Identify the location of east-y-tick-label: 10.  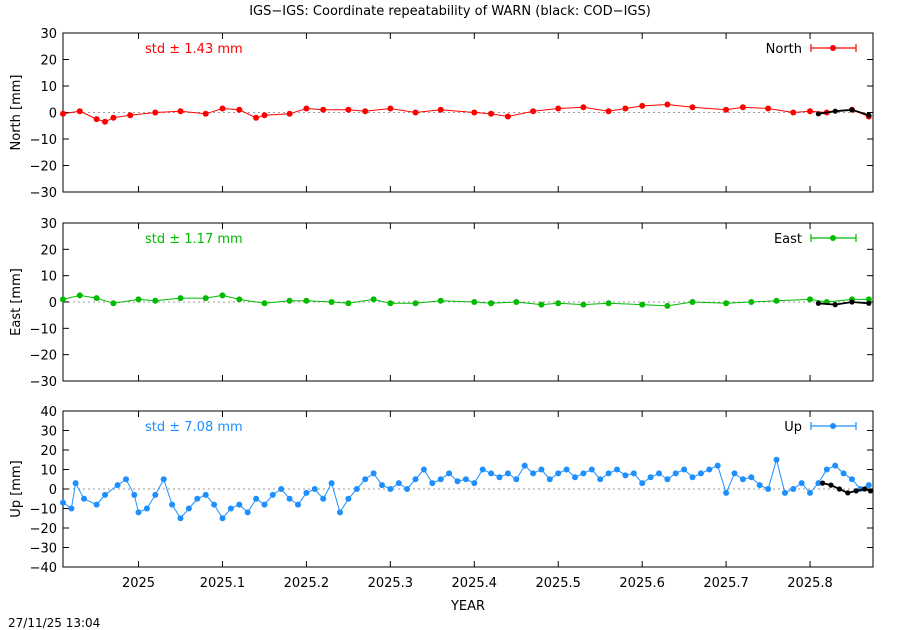
(48, 277).